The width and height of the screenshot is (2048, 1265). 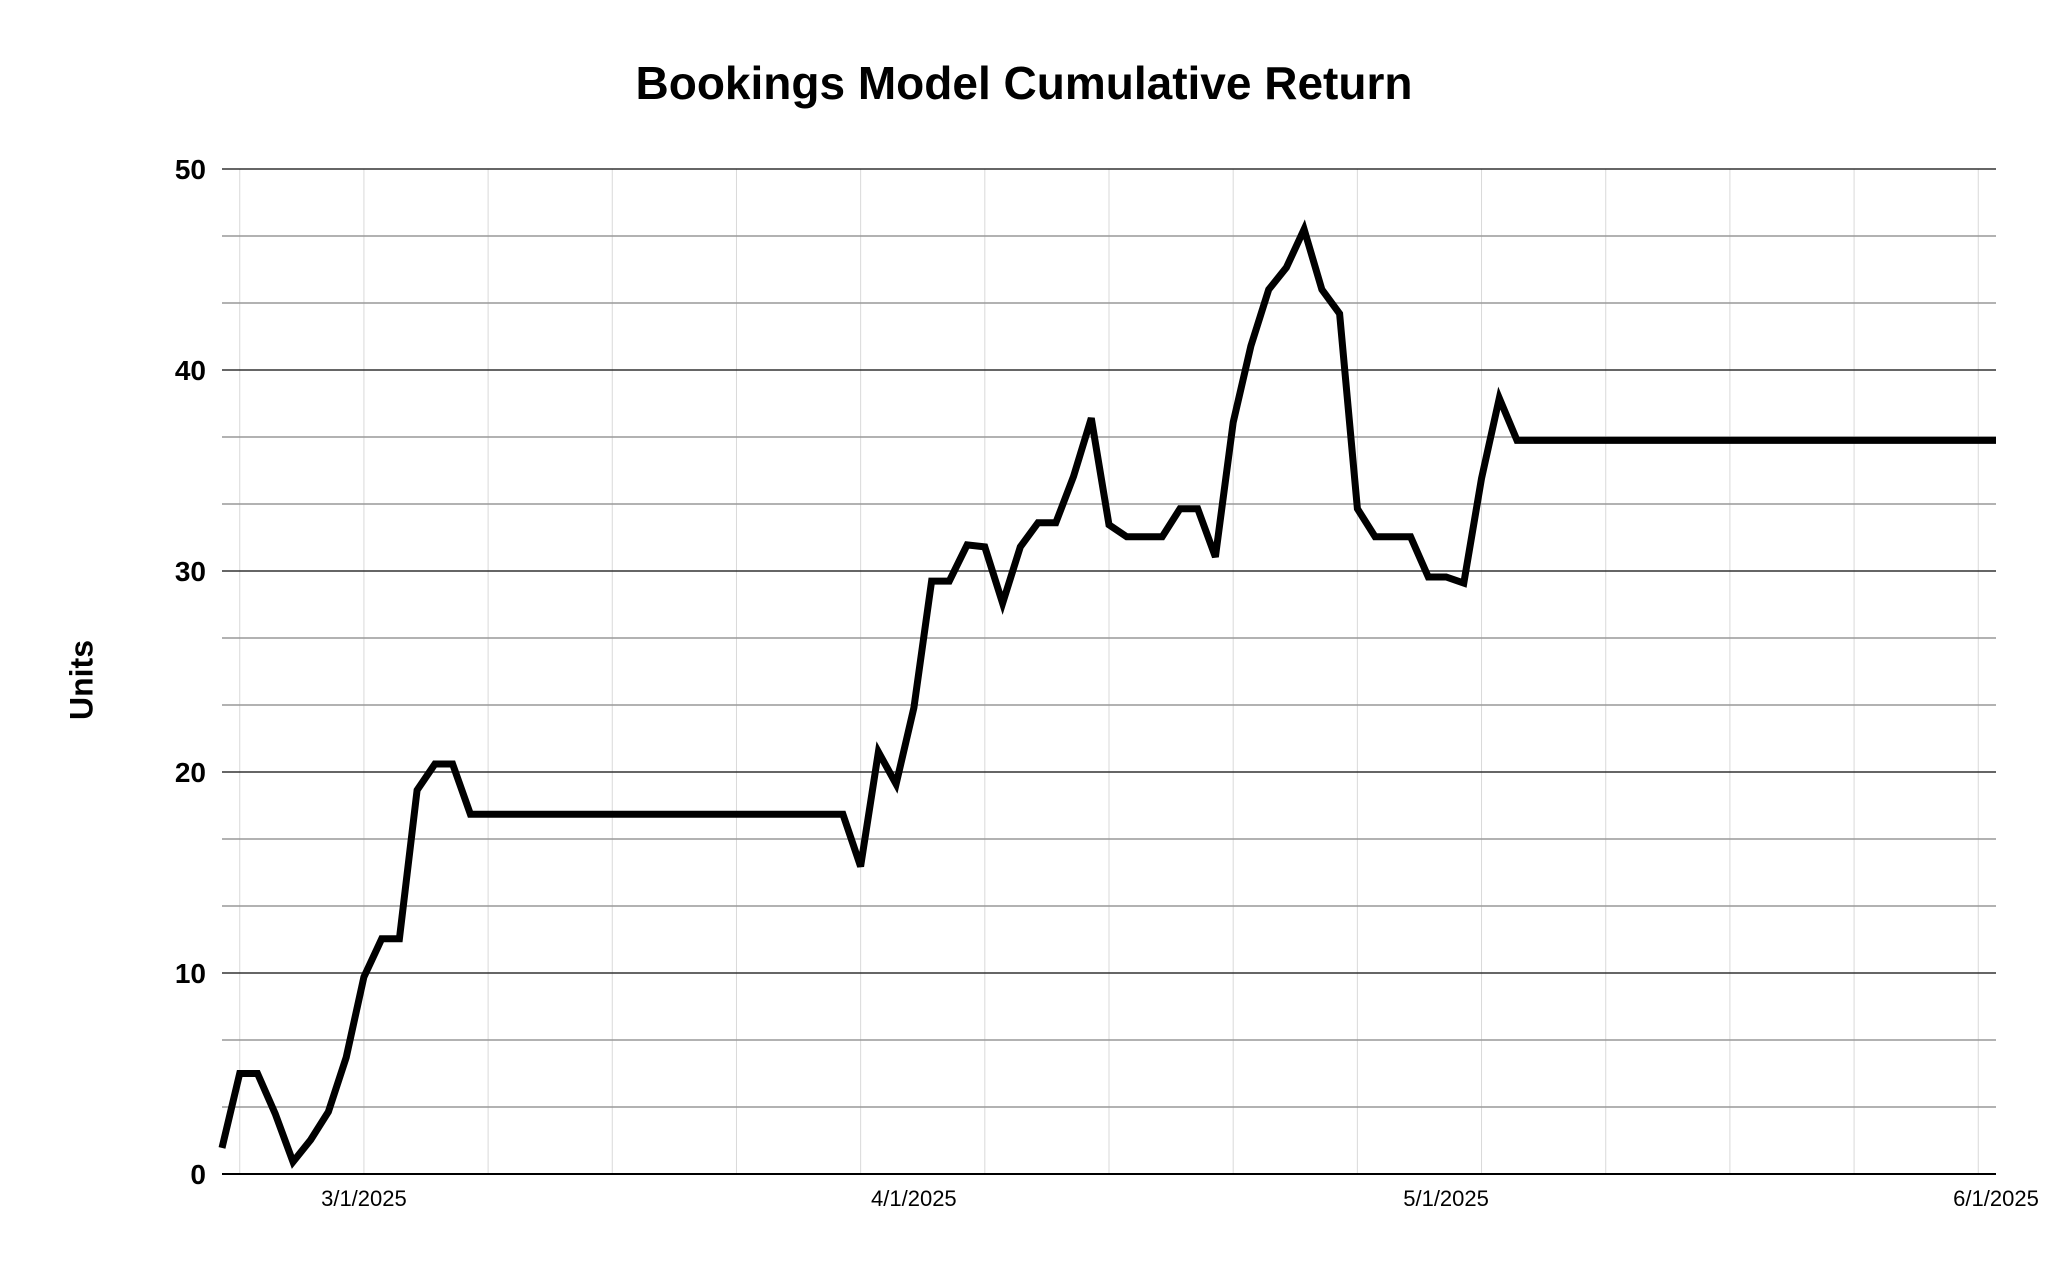 I want to click on x-tick-label: 6/1/2025, so click(x=1996, y=1198).